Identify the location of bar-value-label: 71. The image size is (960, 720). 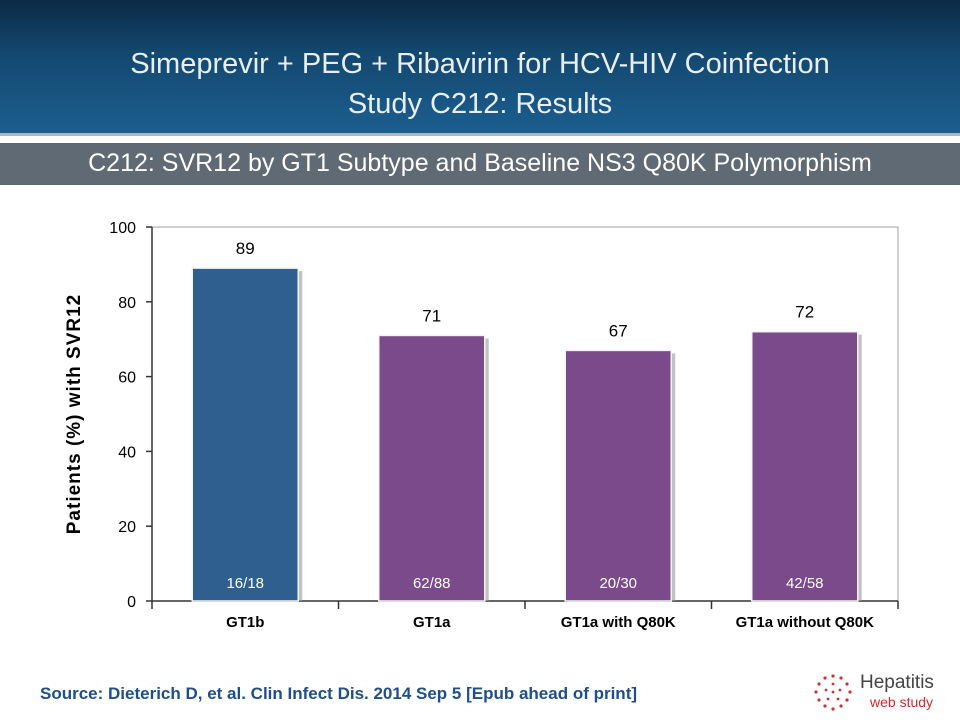
(431, 315).